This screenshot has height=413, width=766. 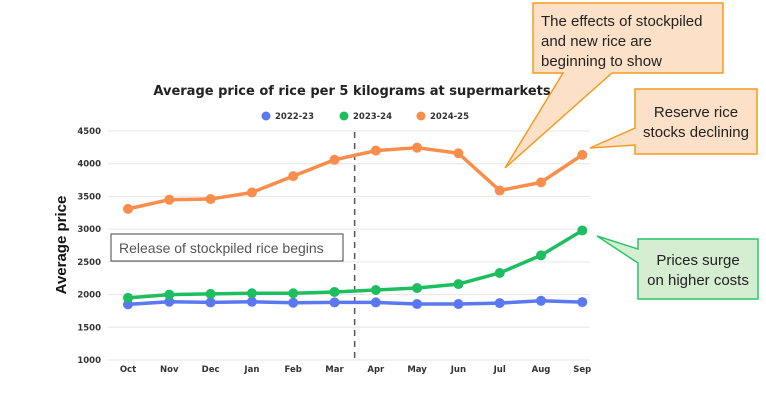 What do you see at coordinates (211, 370) in the screenshot?
I see `x-tick-label: Dec` at bounding box center [211, 370].